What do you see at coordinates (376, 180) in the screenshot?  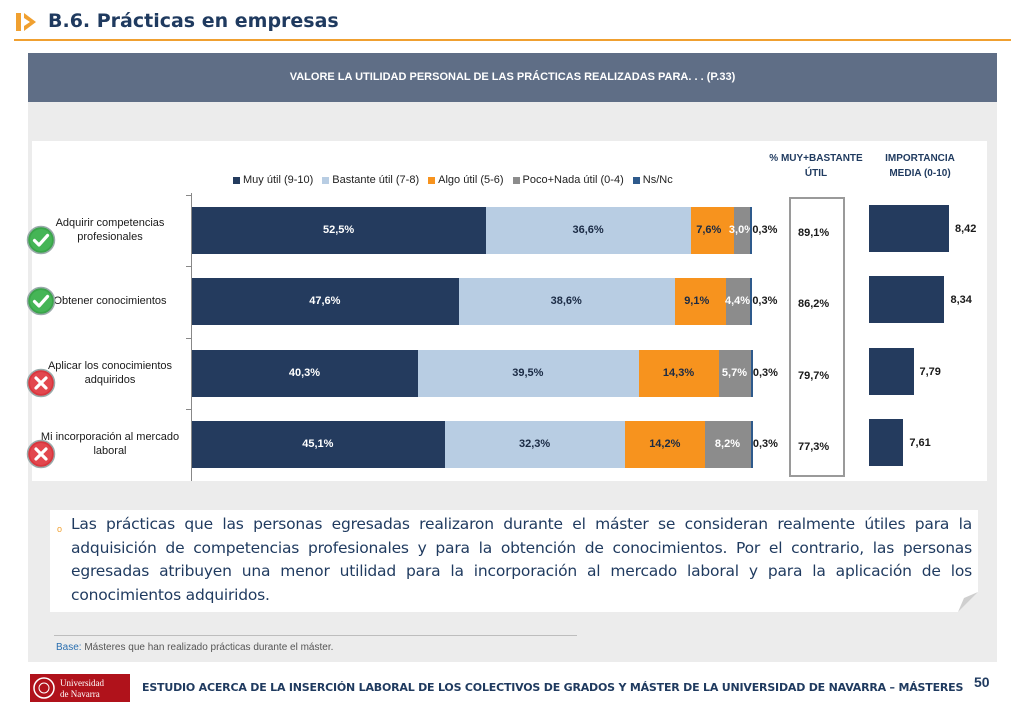 I see `legend-label: Bastante útil (7-8)` at bounding box center [376, 180].